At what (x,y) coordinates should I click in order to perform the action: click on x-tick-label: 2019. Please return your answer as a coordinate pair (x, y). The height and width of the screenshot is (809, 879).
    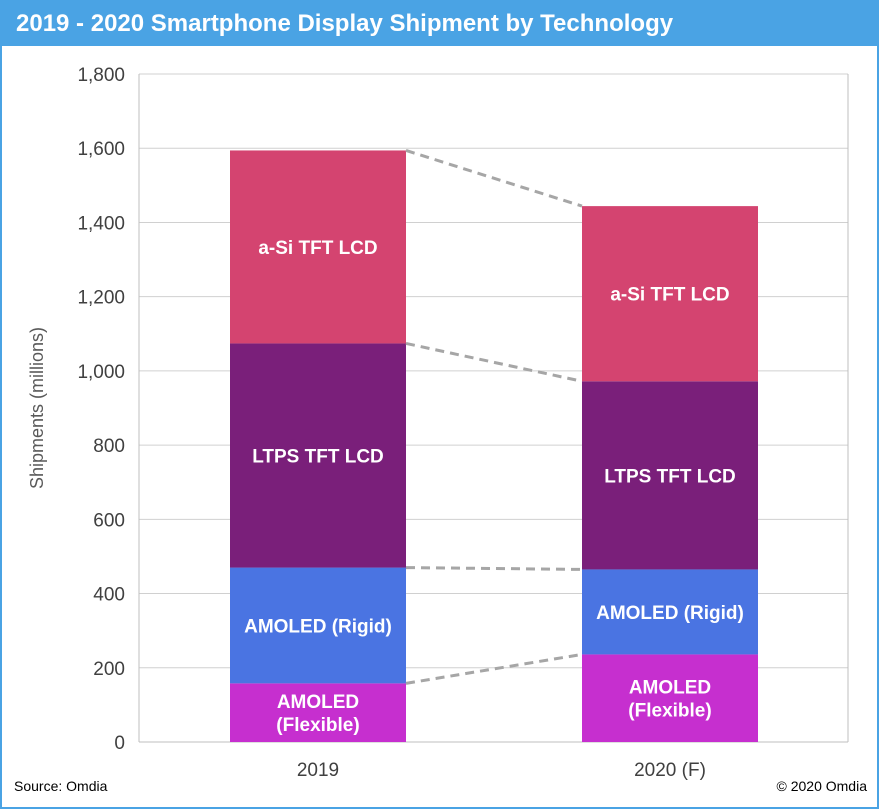
    Looking at the image, I should click on (318, 770).